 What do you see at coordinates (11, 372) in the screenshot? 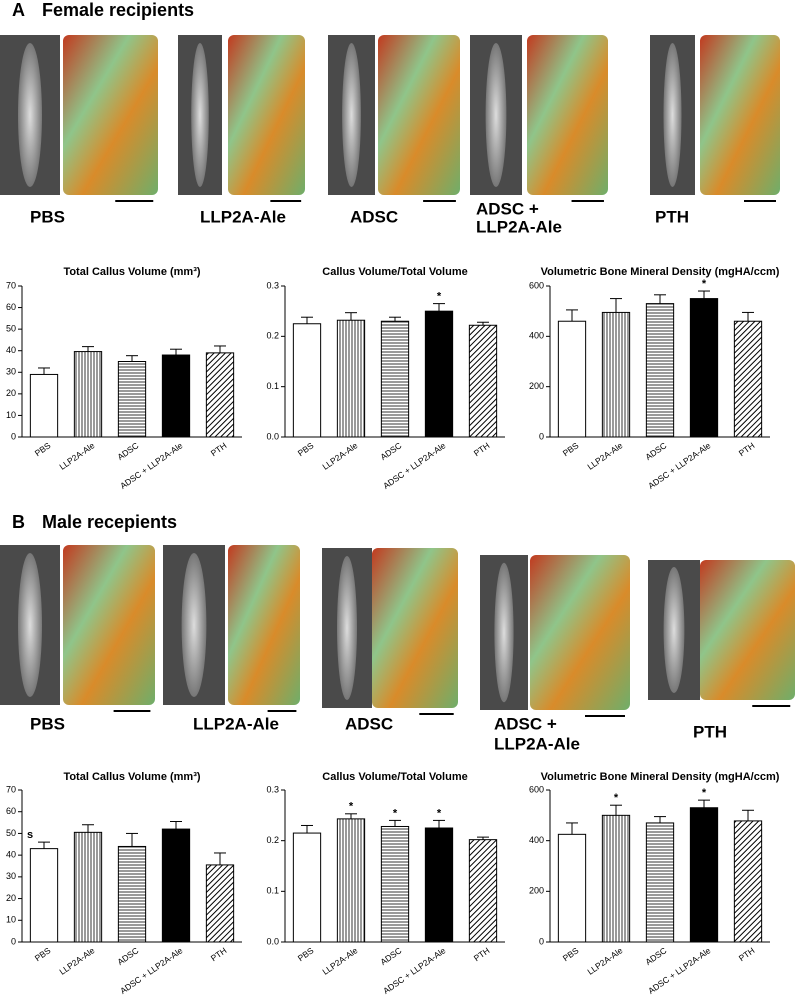
I see `y-tick-label: 30` at bounding box center [11, 372].